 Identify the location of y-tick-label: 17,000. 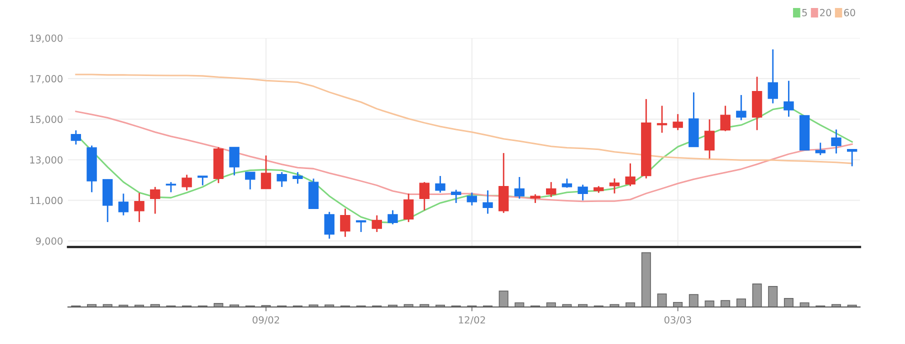
(46, 79).